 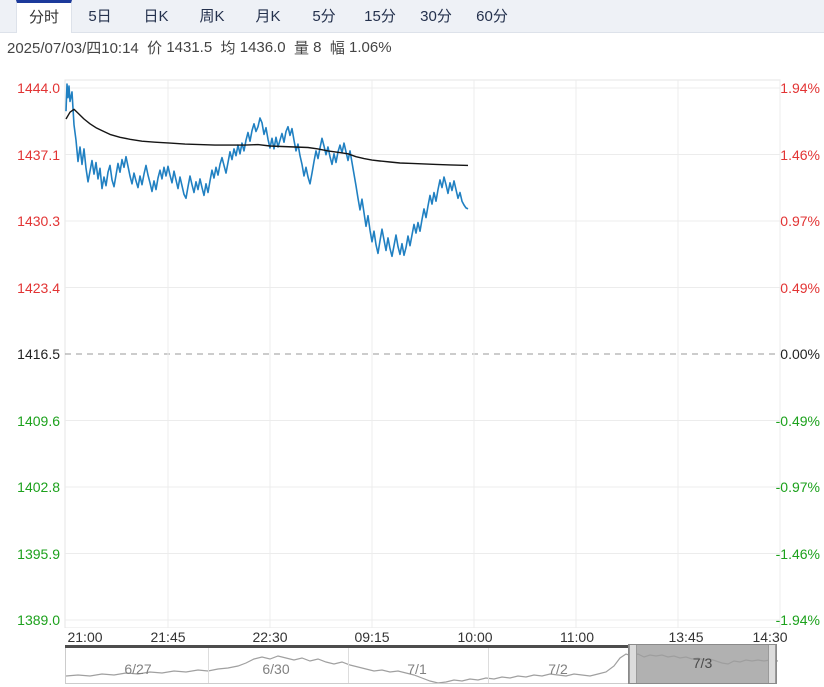 What do you see at coordinates (800, 287) in the screenshot?
I see `y-right-label-3: 0.49%` at bounding box center [800, 287].